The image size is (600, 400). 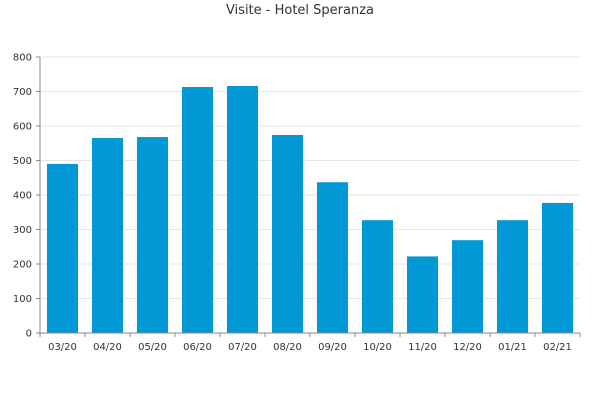 I want to click on y-tick-label: 100, so click(x=22, y=299).